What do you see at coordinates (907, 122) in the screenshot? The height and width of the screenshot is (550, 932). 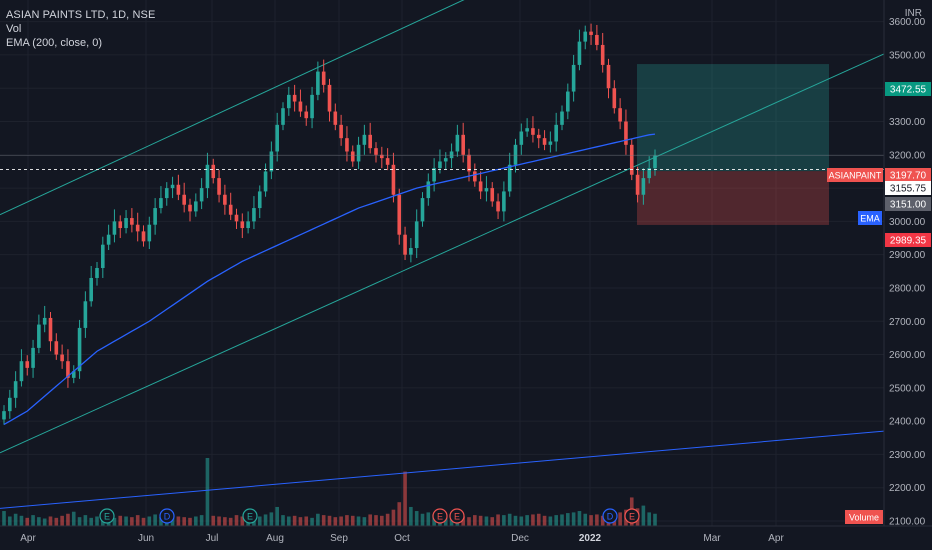 I see `price-tick-label: 3300.00` at bounding box center [907, 122].